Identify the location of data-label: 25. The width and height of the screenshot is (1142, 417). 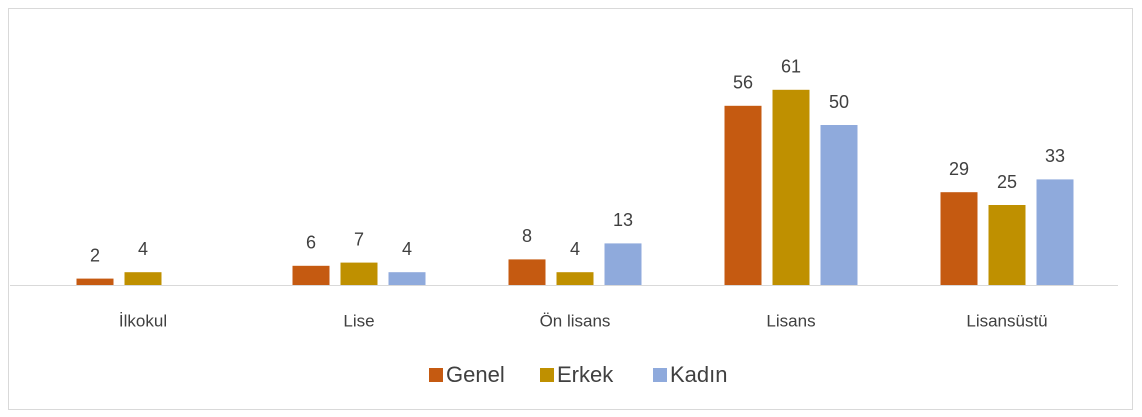
(1007, 182).